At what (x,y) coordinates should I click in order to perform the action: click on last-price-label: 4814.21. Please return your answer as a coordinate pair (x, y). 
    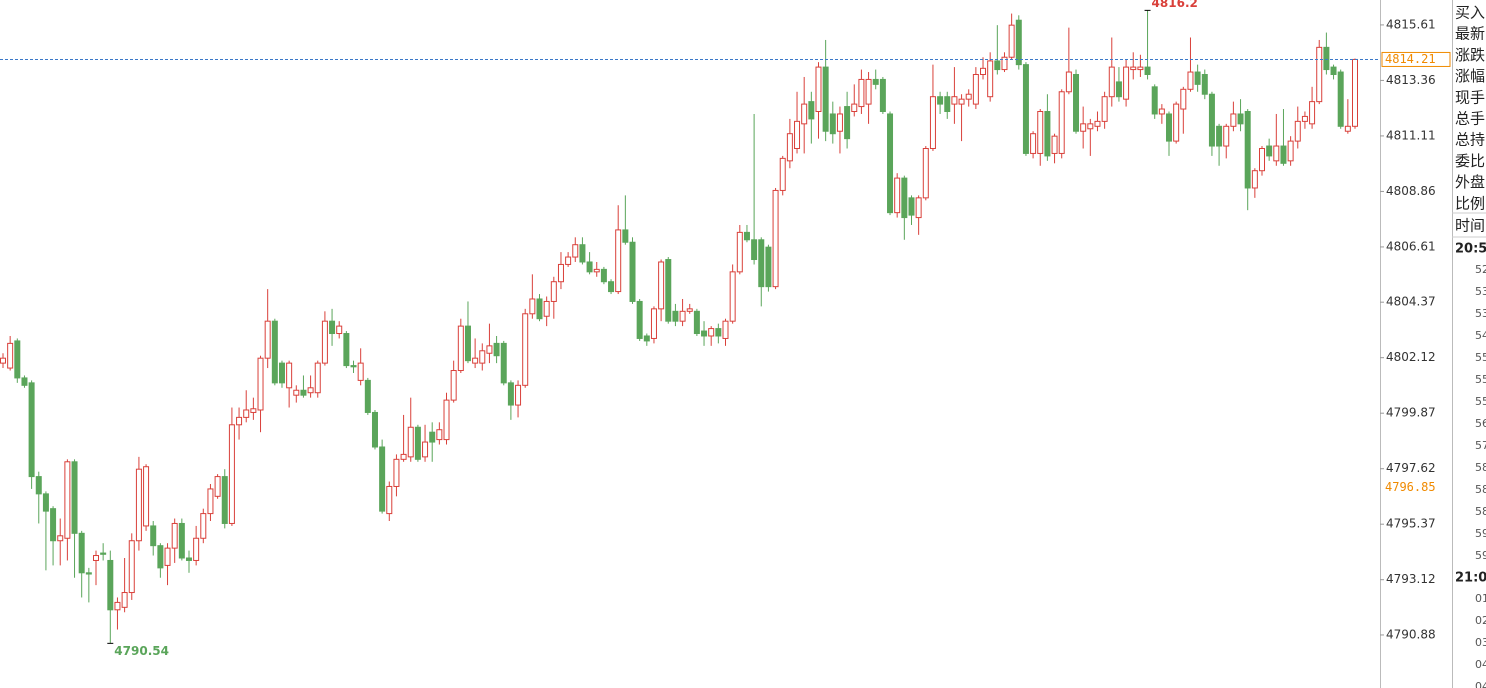
    Looking at the image, I should click on (1410, 59).